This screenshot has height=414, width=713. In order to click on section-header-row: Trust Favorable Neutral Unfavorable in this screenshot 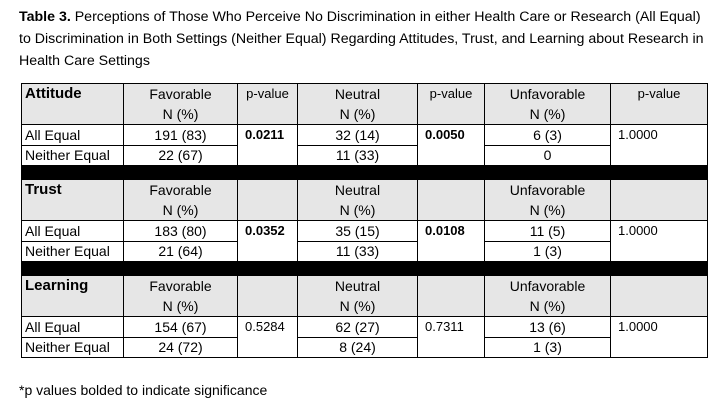, I will do `click(364, 200)`.